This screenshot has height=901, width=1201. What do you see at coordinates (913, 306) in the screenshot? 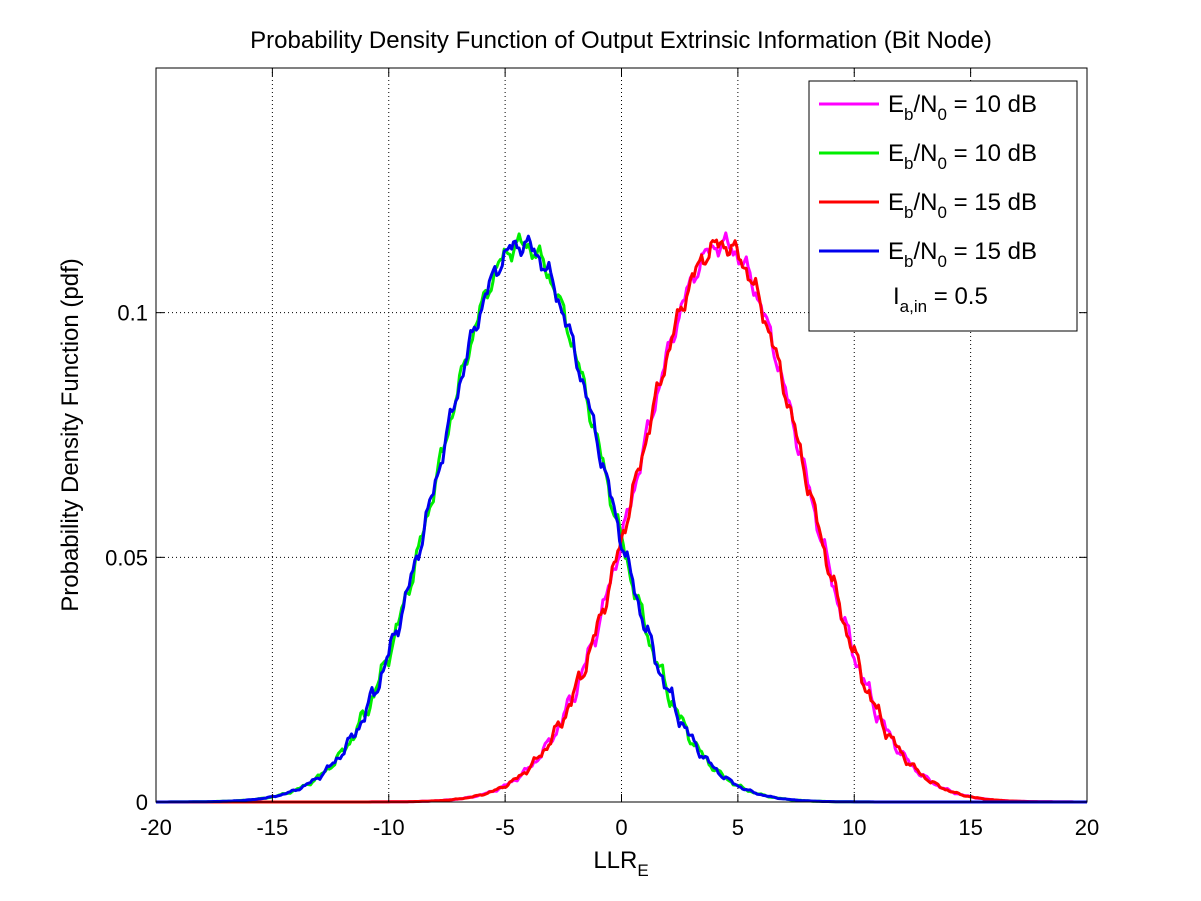
I see `legend-note-sub: a,in` at bounding box center [913, 306].